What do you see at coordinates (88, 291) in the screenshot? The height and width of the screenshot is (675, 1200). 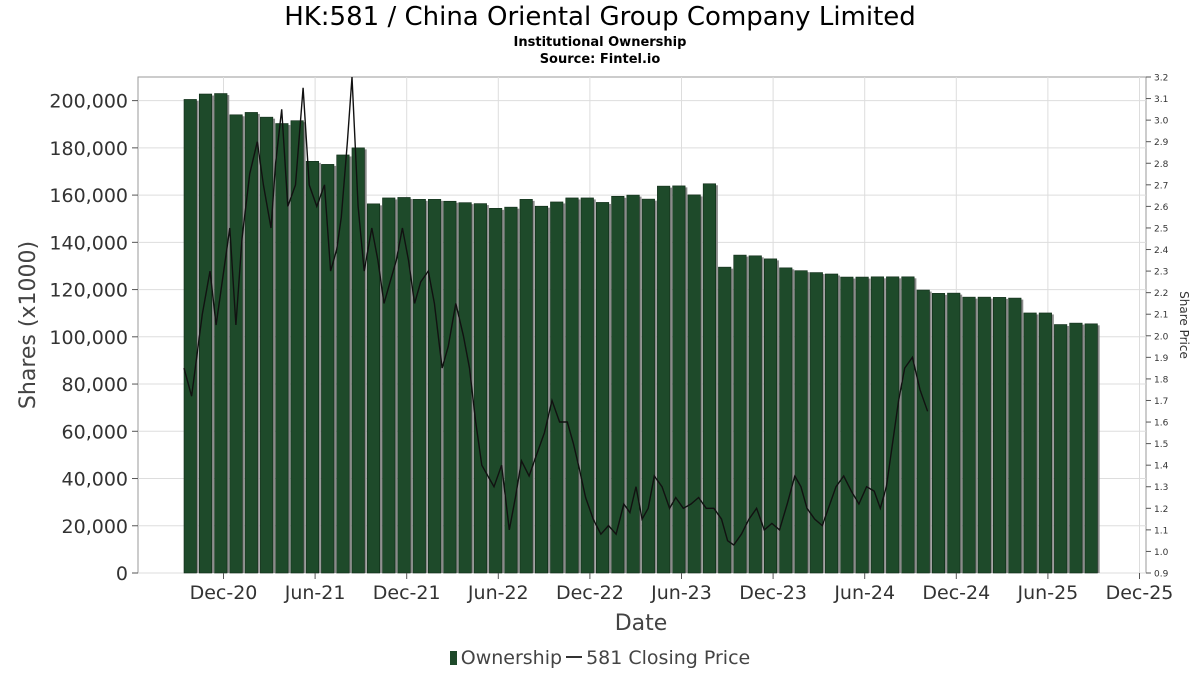 I see `y-tick-label: 120,000` at bounding box center [88, 291].